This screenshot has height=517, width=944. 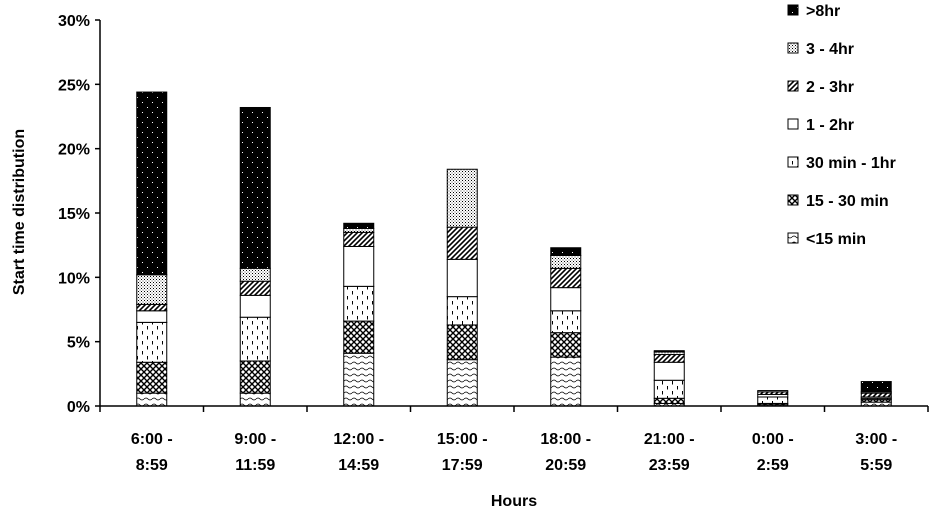 I want to click on x-tick-label: 21:00 -23:59, so click(x=669, y=452).